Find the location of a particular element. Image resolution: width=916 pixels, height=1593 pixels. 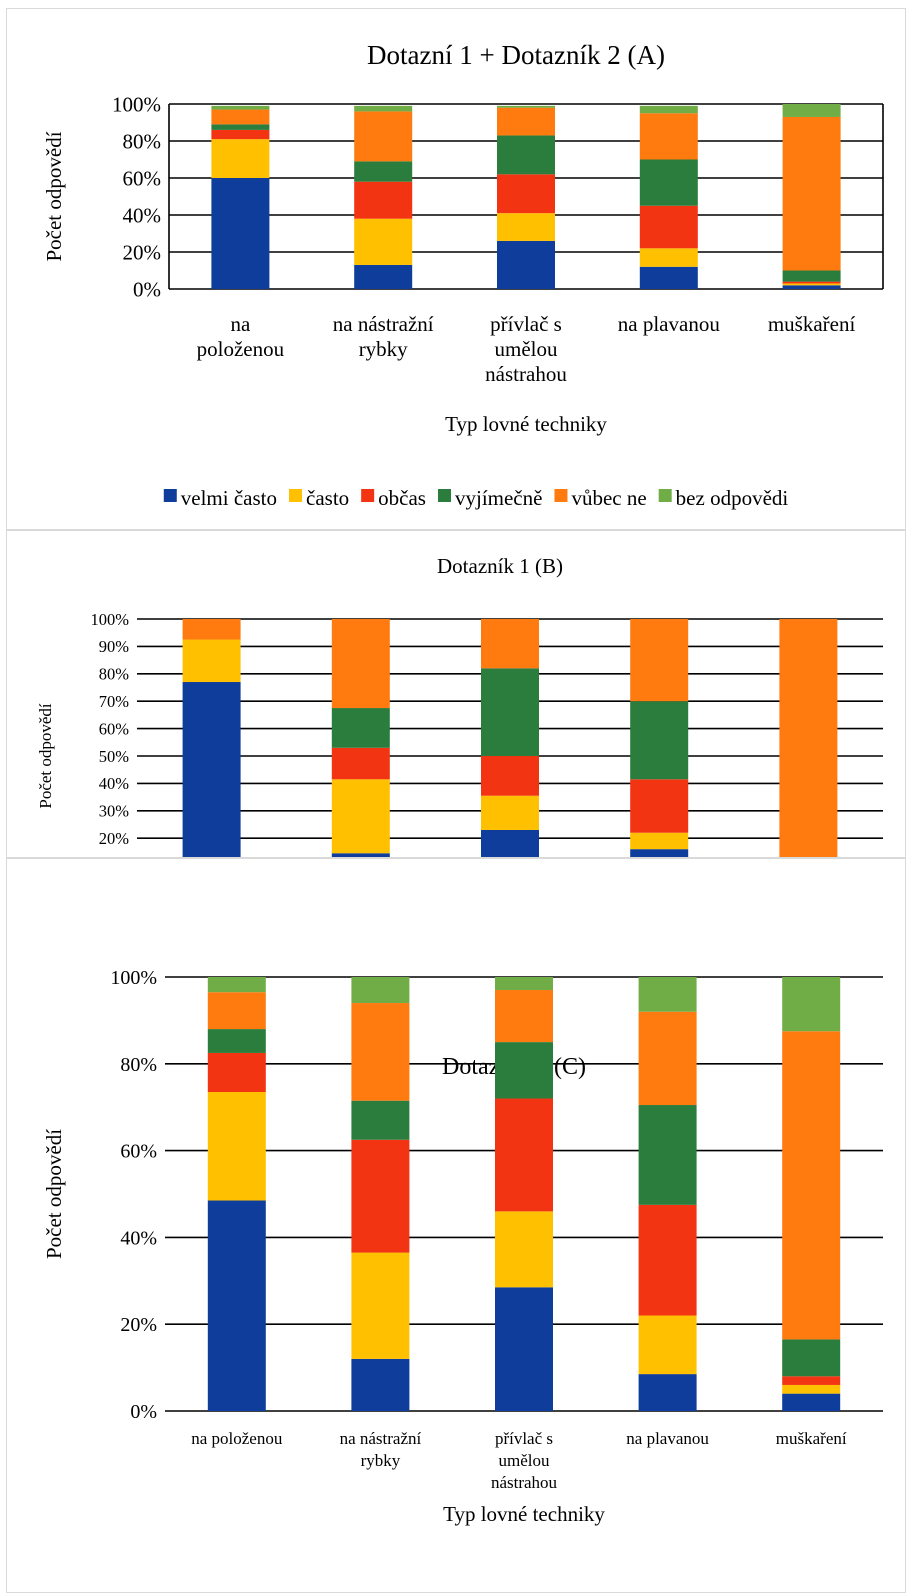

y-tick-label: 80% is located at coordinates (138, 1065).